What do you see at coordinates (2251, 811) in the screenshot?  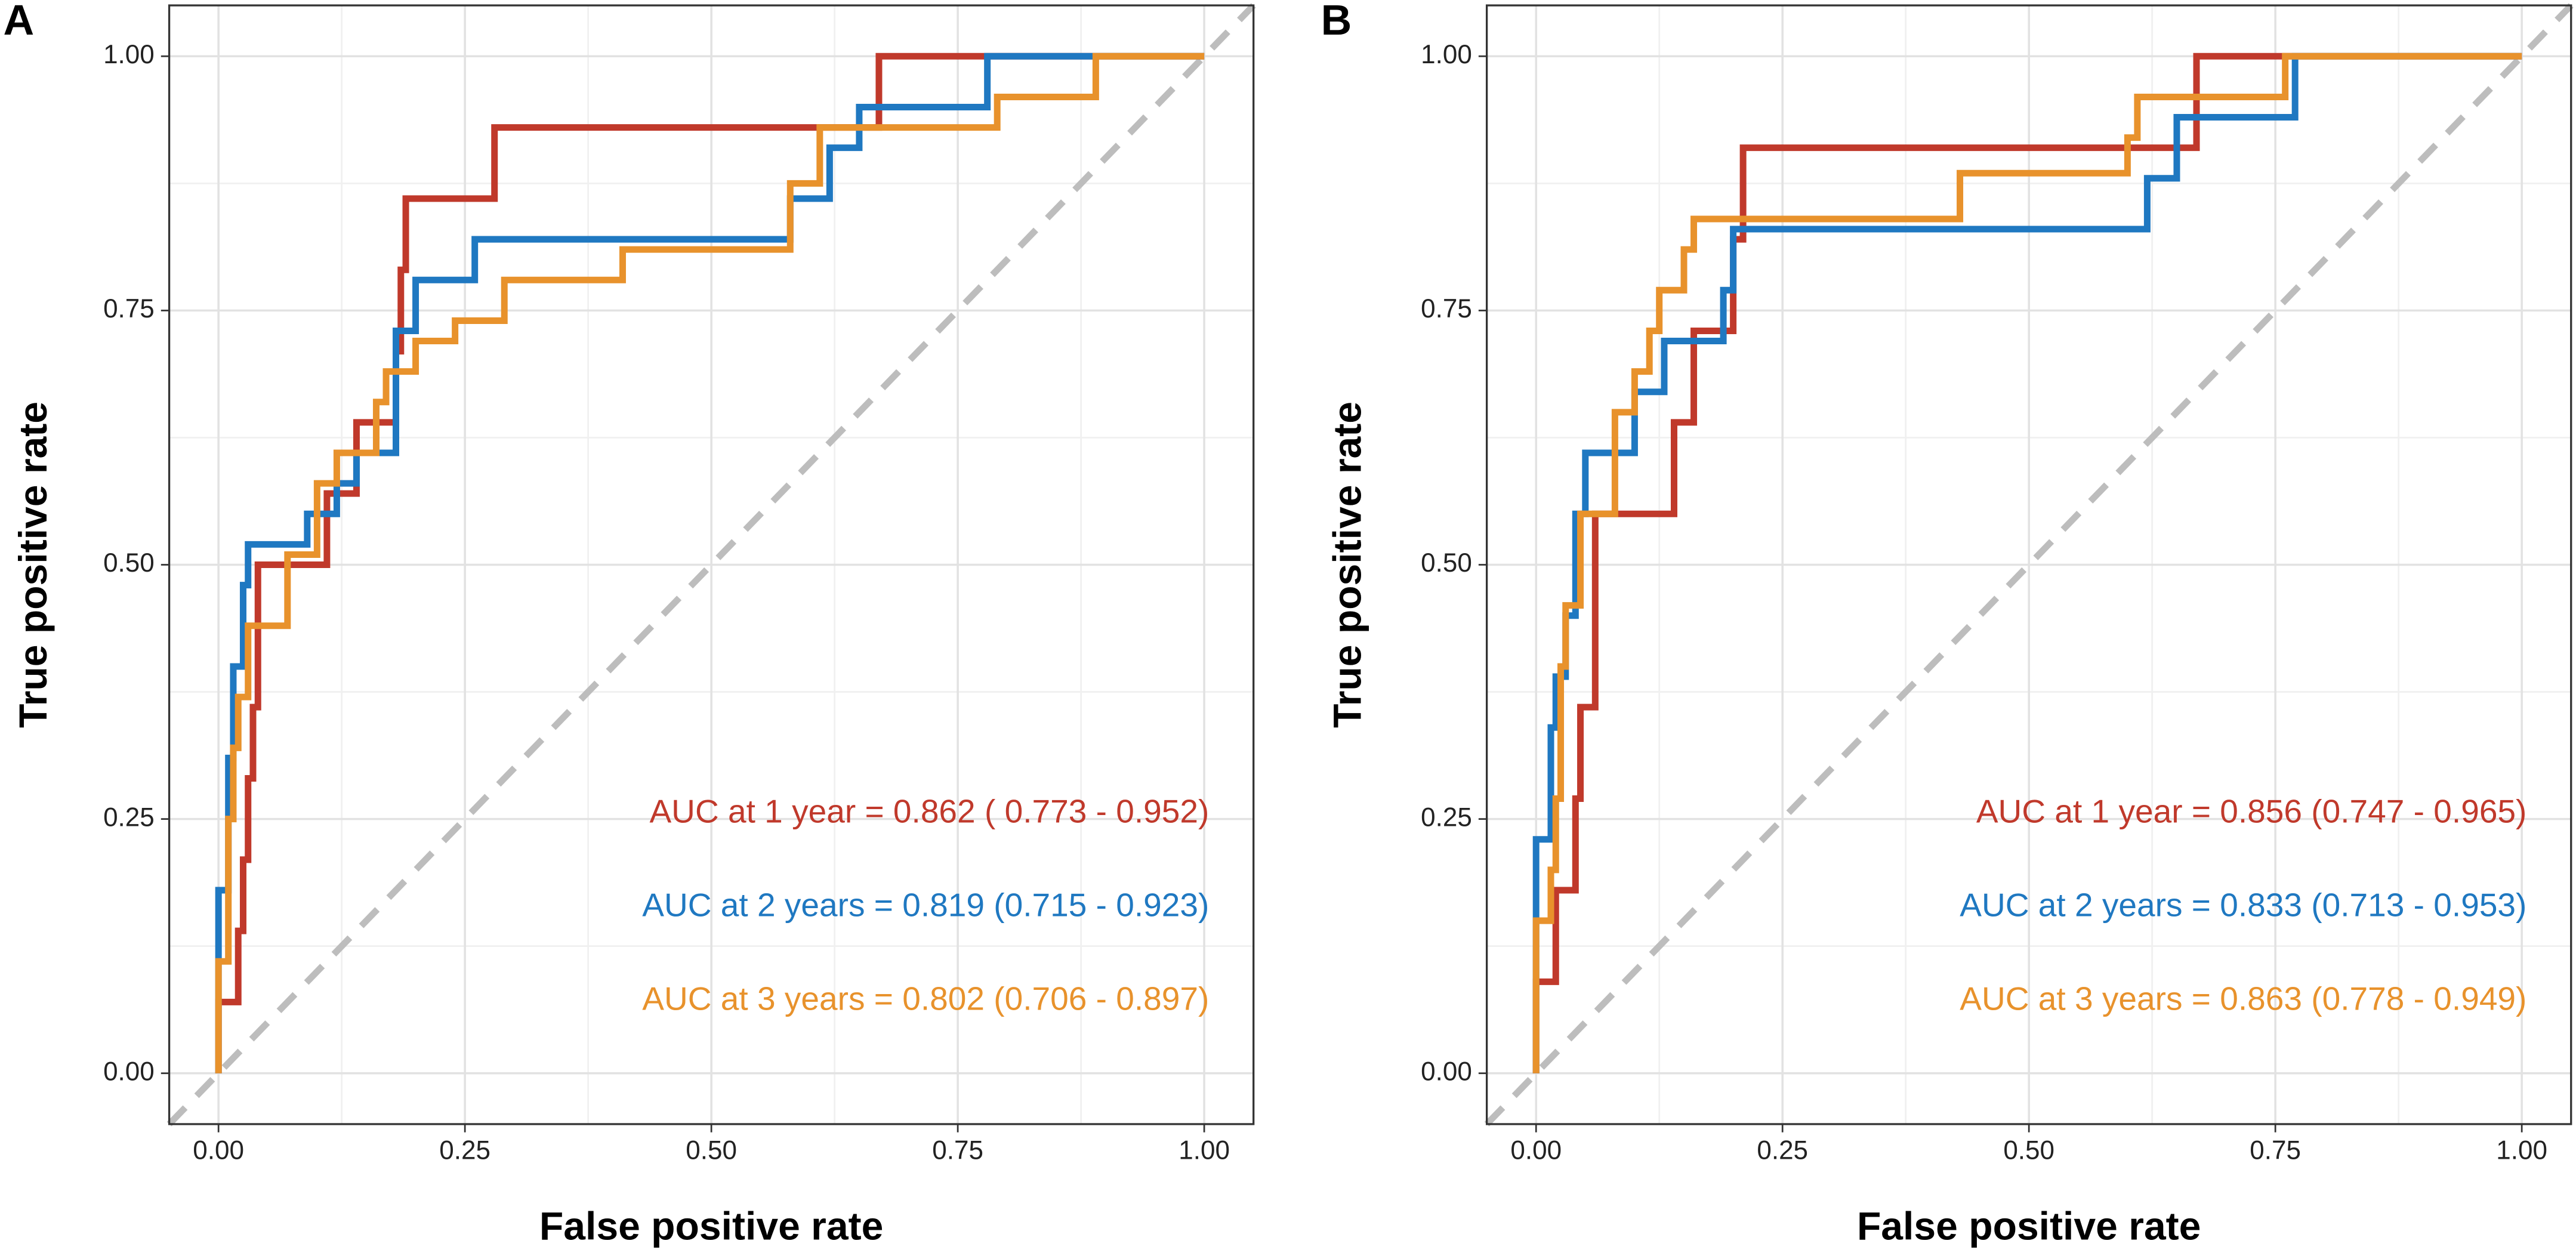 I see `auc-annotation: AUC at 1 year = 0.856 (0.747 - 0.965)` at bounding box center [2251, 811].